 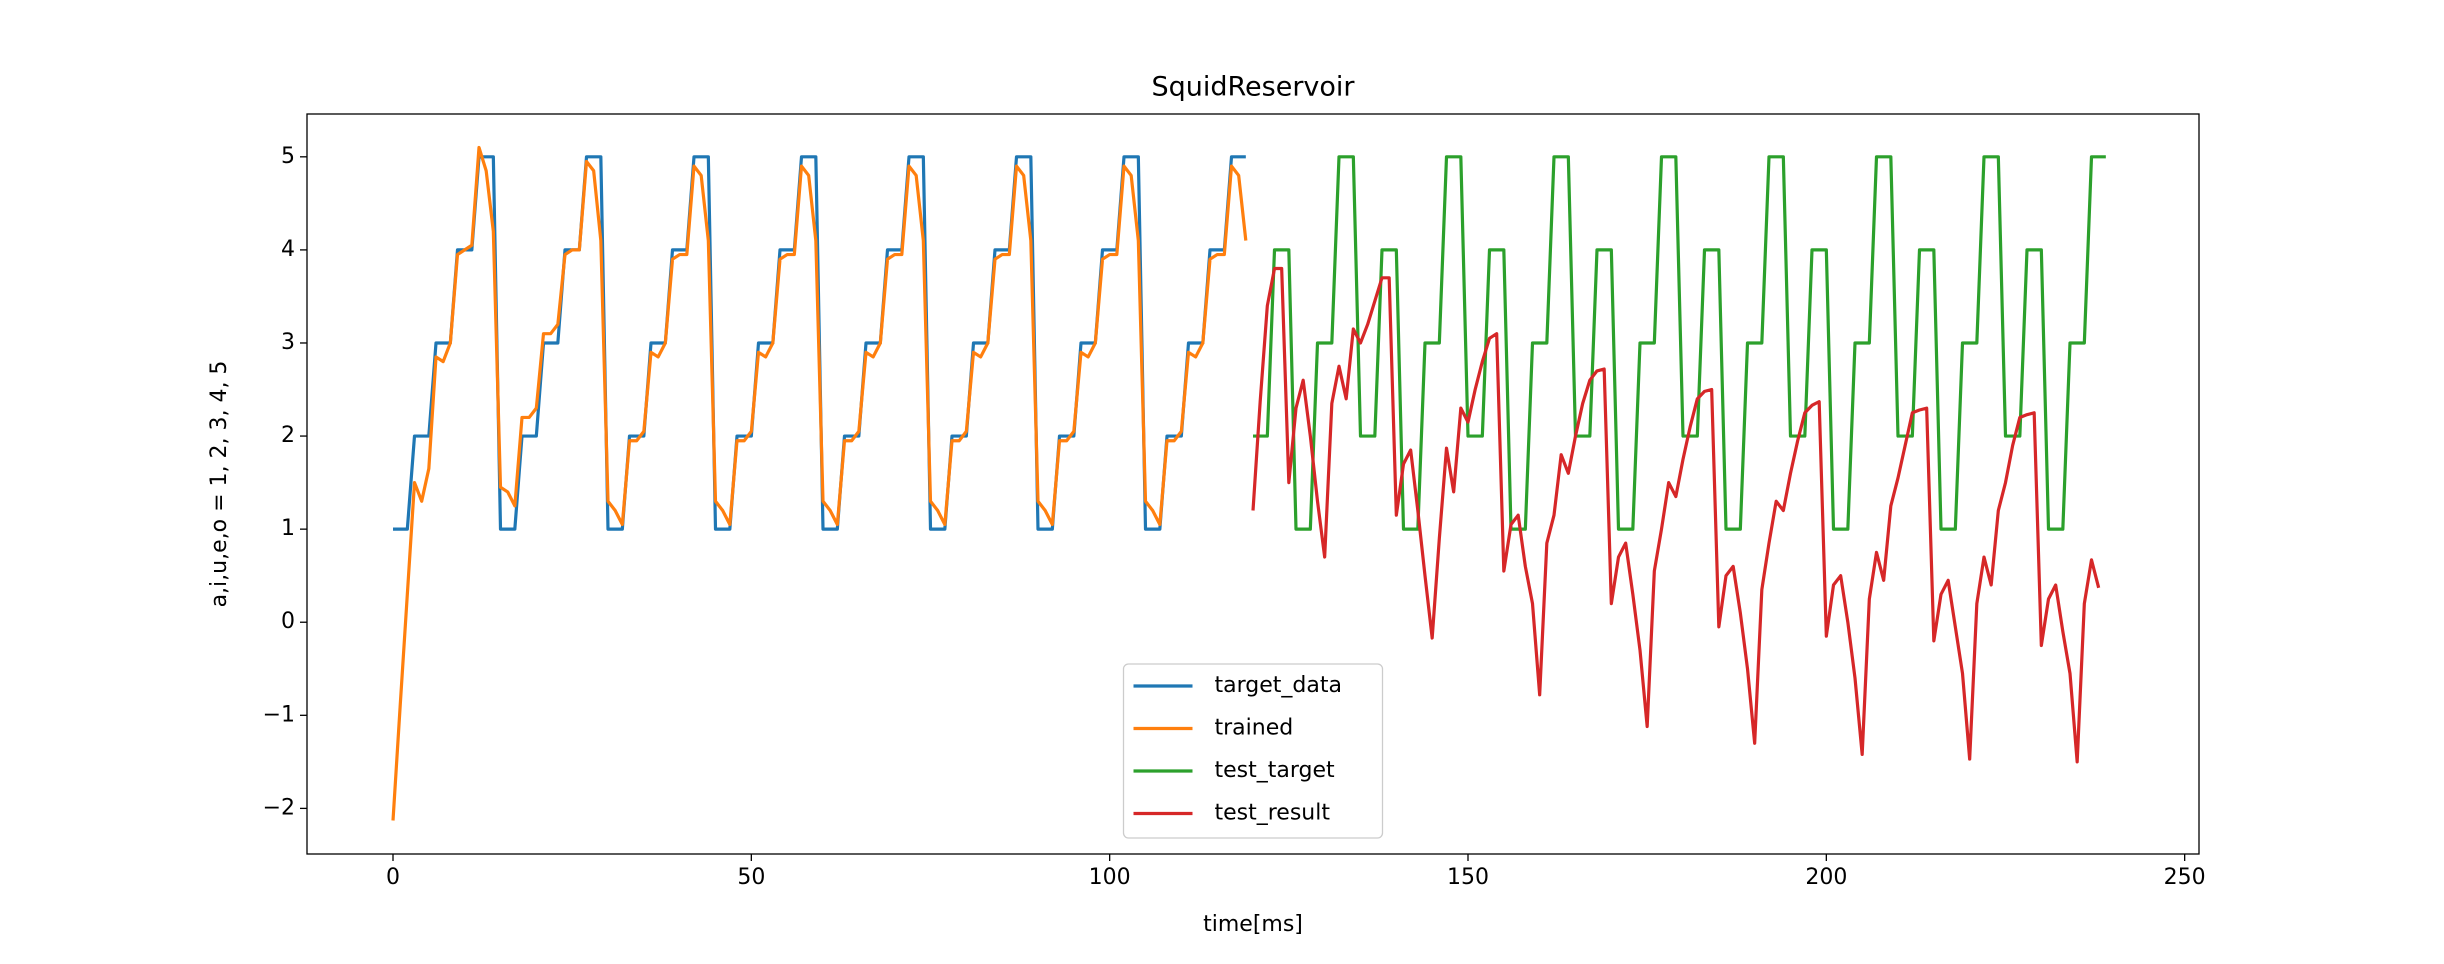 I want to click on y-tick-label: 2, so click(x=288, y=435).